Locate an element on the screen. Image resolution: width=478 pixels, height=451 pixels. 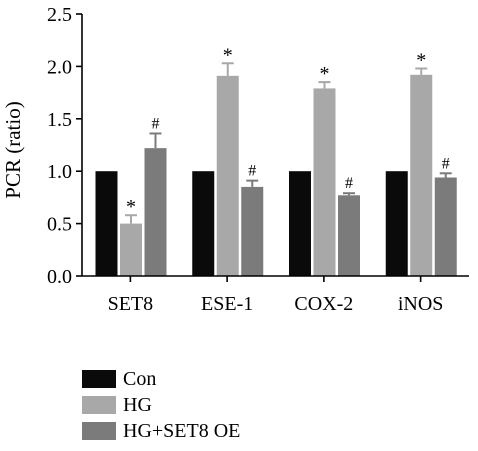
y-tick-label: 1.5 is located at coordinates (59, 120).